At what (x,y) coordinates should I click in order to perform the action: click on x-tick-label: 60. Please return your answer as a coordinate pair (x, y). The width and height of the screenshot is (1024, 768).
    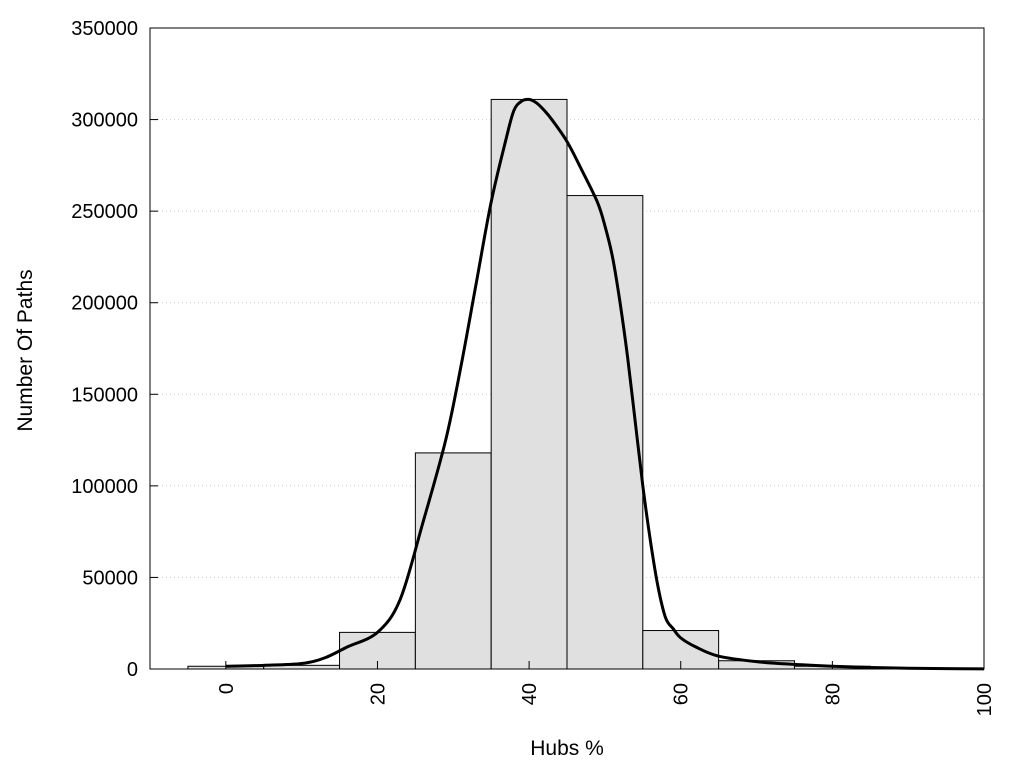
    Looking at the image, I should click on (682, 694).